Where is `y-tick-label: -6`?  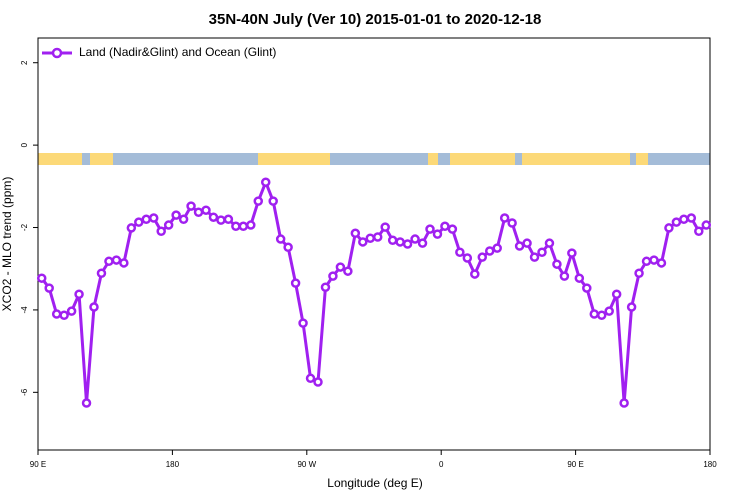 y-tick-label: -6 is located at coordinates (24, 392).